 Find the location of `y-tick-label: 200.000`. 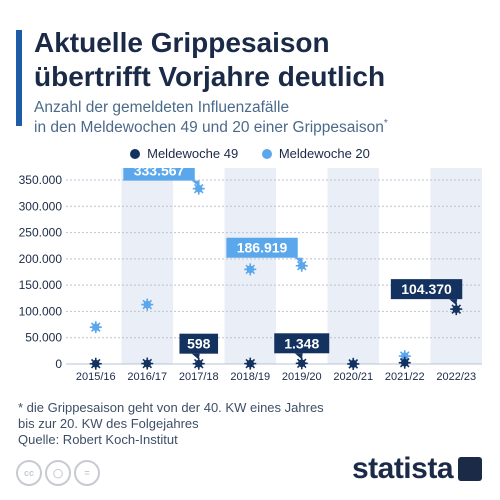

y-tick-label: 200.000 is located at coordinates (41, 259).